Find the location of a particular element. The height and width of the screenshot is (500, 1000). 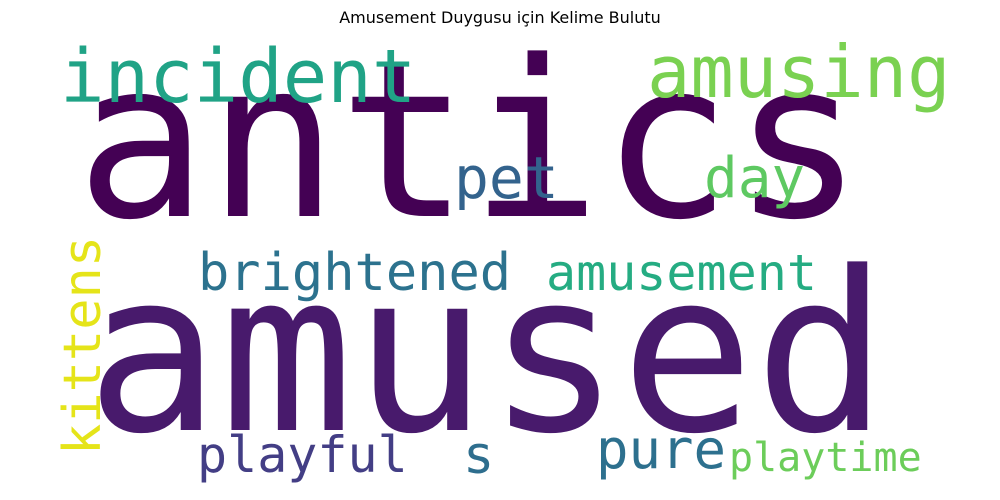

word-pet: pet is located at coordinates (506, 178).